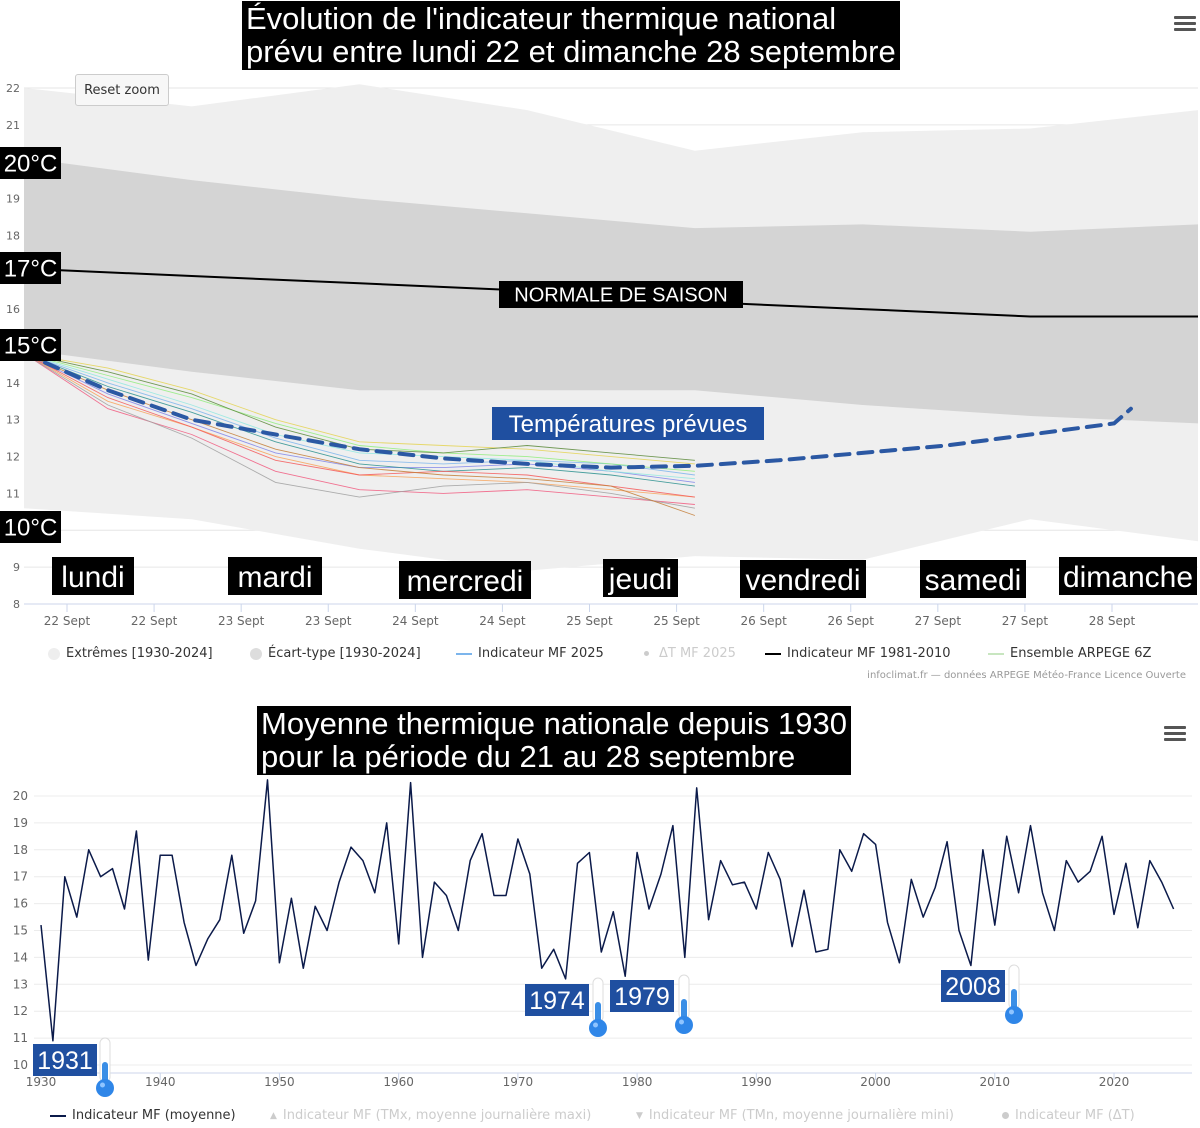 This screenshot has height=1128, width=1200. What do you see at coordinates (869, 653) in the screenshot?
I see `legend-label: Indicateur MF 1981-2010` at bounding box center [869, 653].